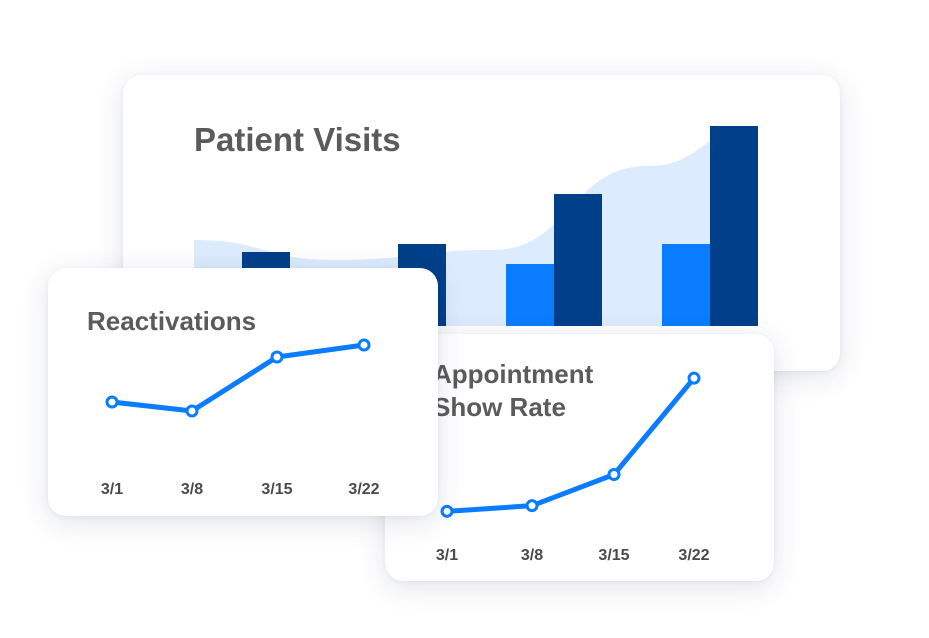 The image size is (929, 638). What do you see at coordinates (513, 391) in the screenshot?
I see `appointment-show-rate-title: Appointment Show Rate` at bounding box center [513, 391].